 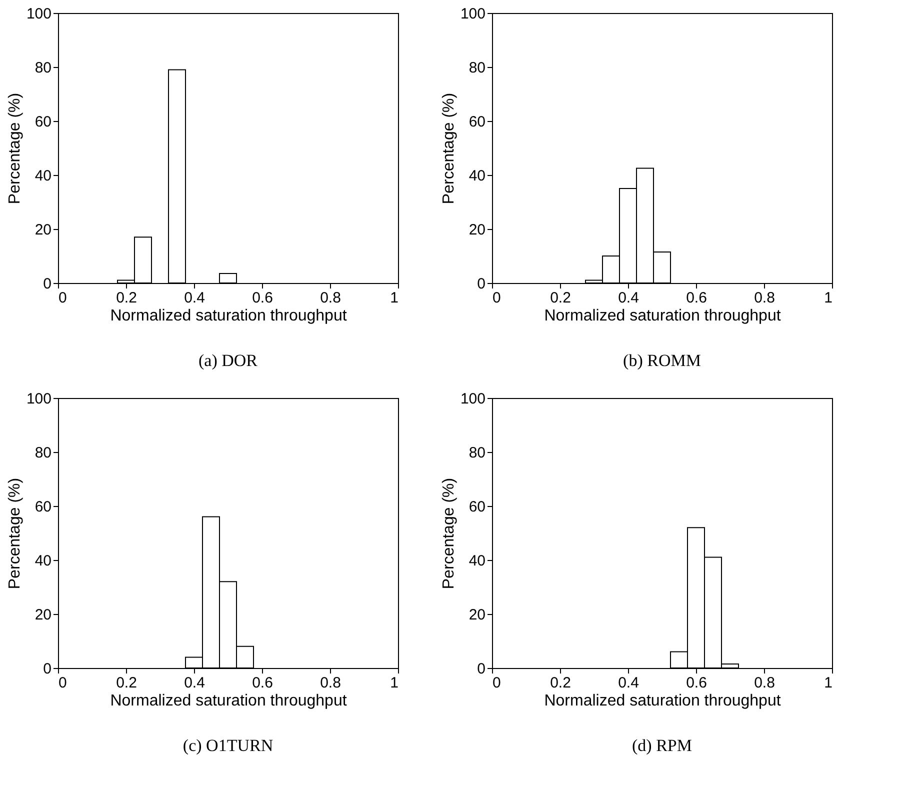 I want to click on text: (c) O1TURN, so click(x=228, y=745).